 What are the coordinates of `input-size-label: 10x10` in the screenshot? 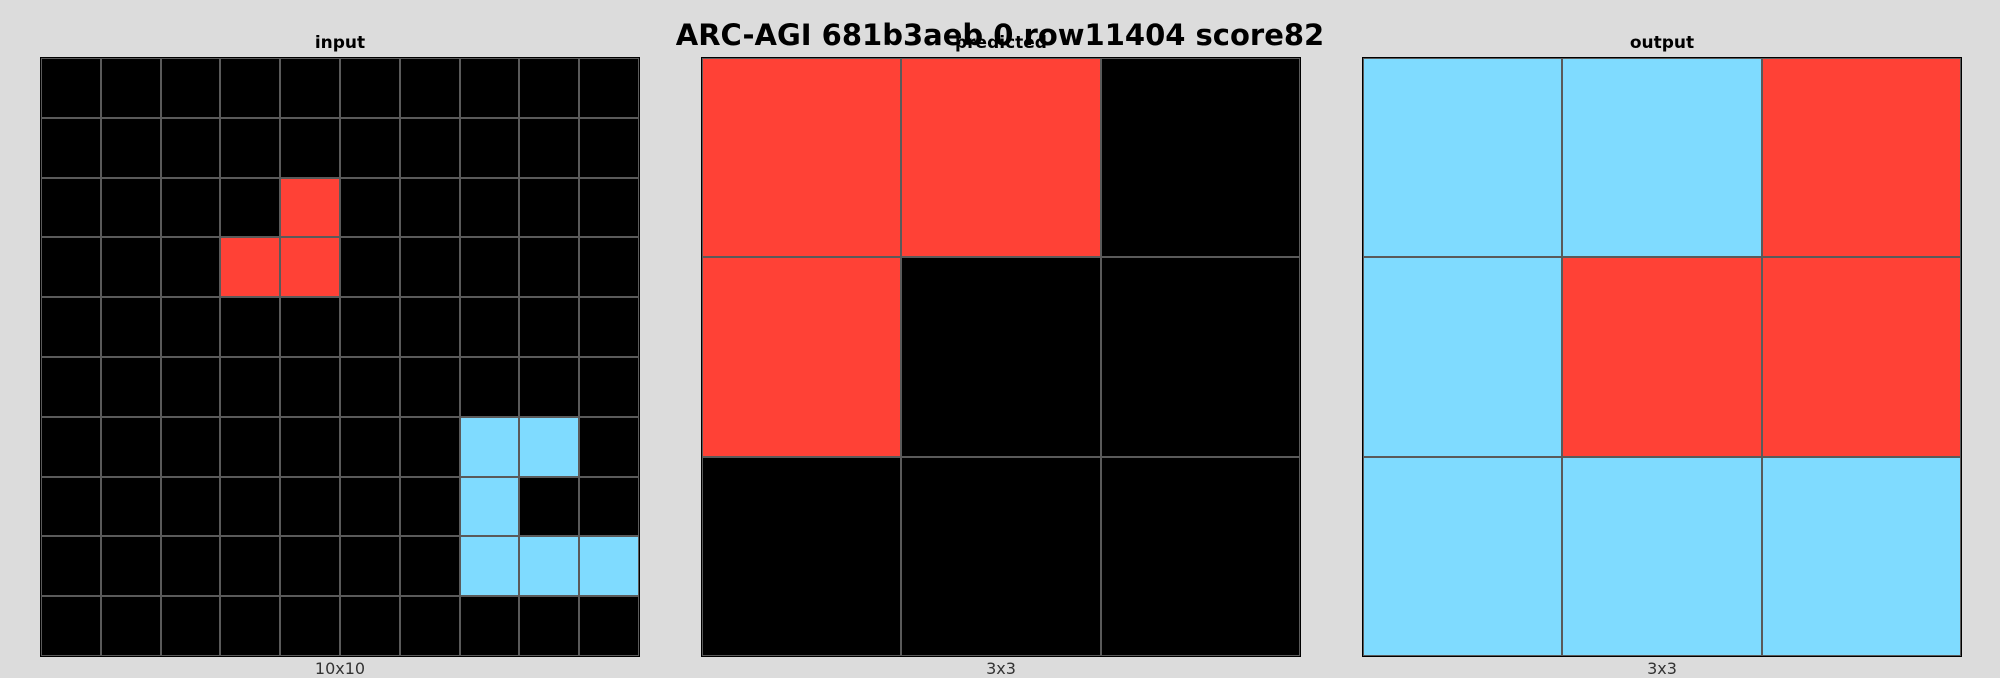 It's located at (340, 668).